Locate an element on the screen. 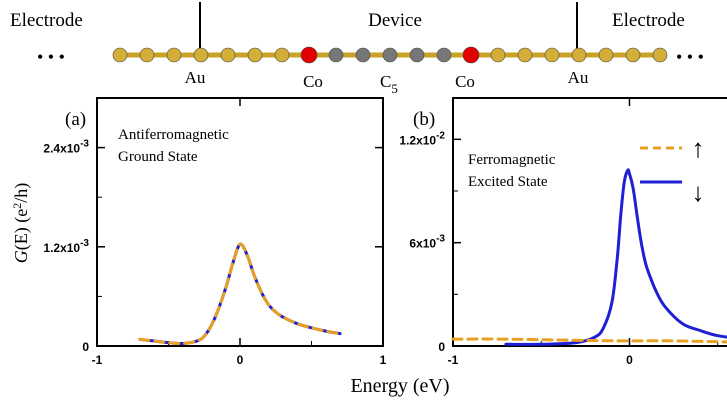  y-axis-label-end: /h) is located at coordinates (21, 193).